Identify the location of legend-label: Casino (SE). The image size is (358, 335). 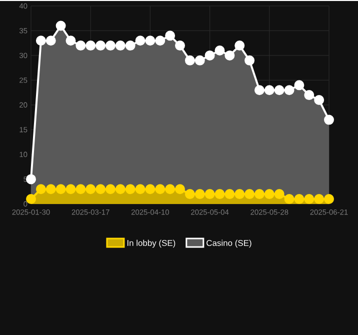
(229, 244).